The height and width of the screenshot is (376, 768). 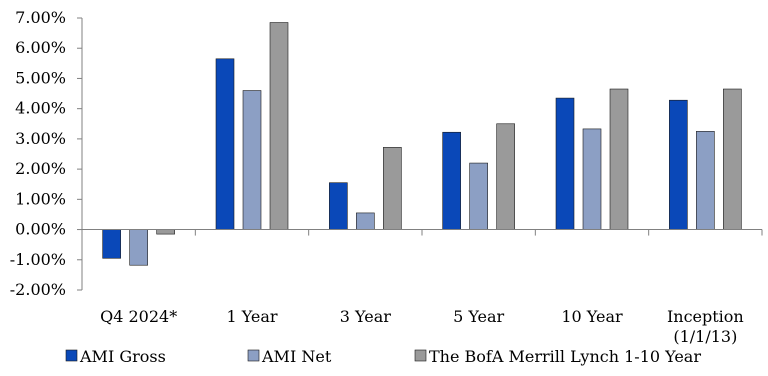 I want to click on y-tick-label: -2.00%, so click(x=38, y=289).